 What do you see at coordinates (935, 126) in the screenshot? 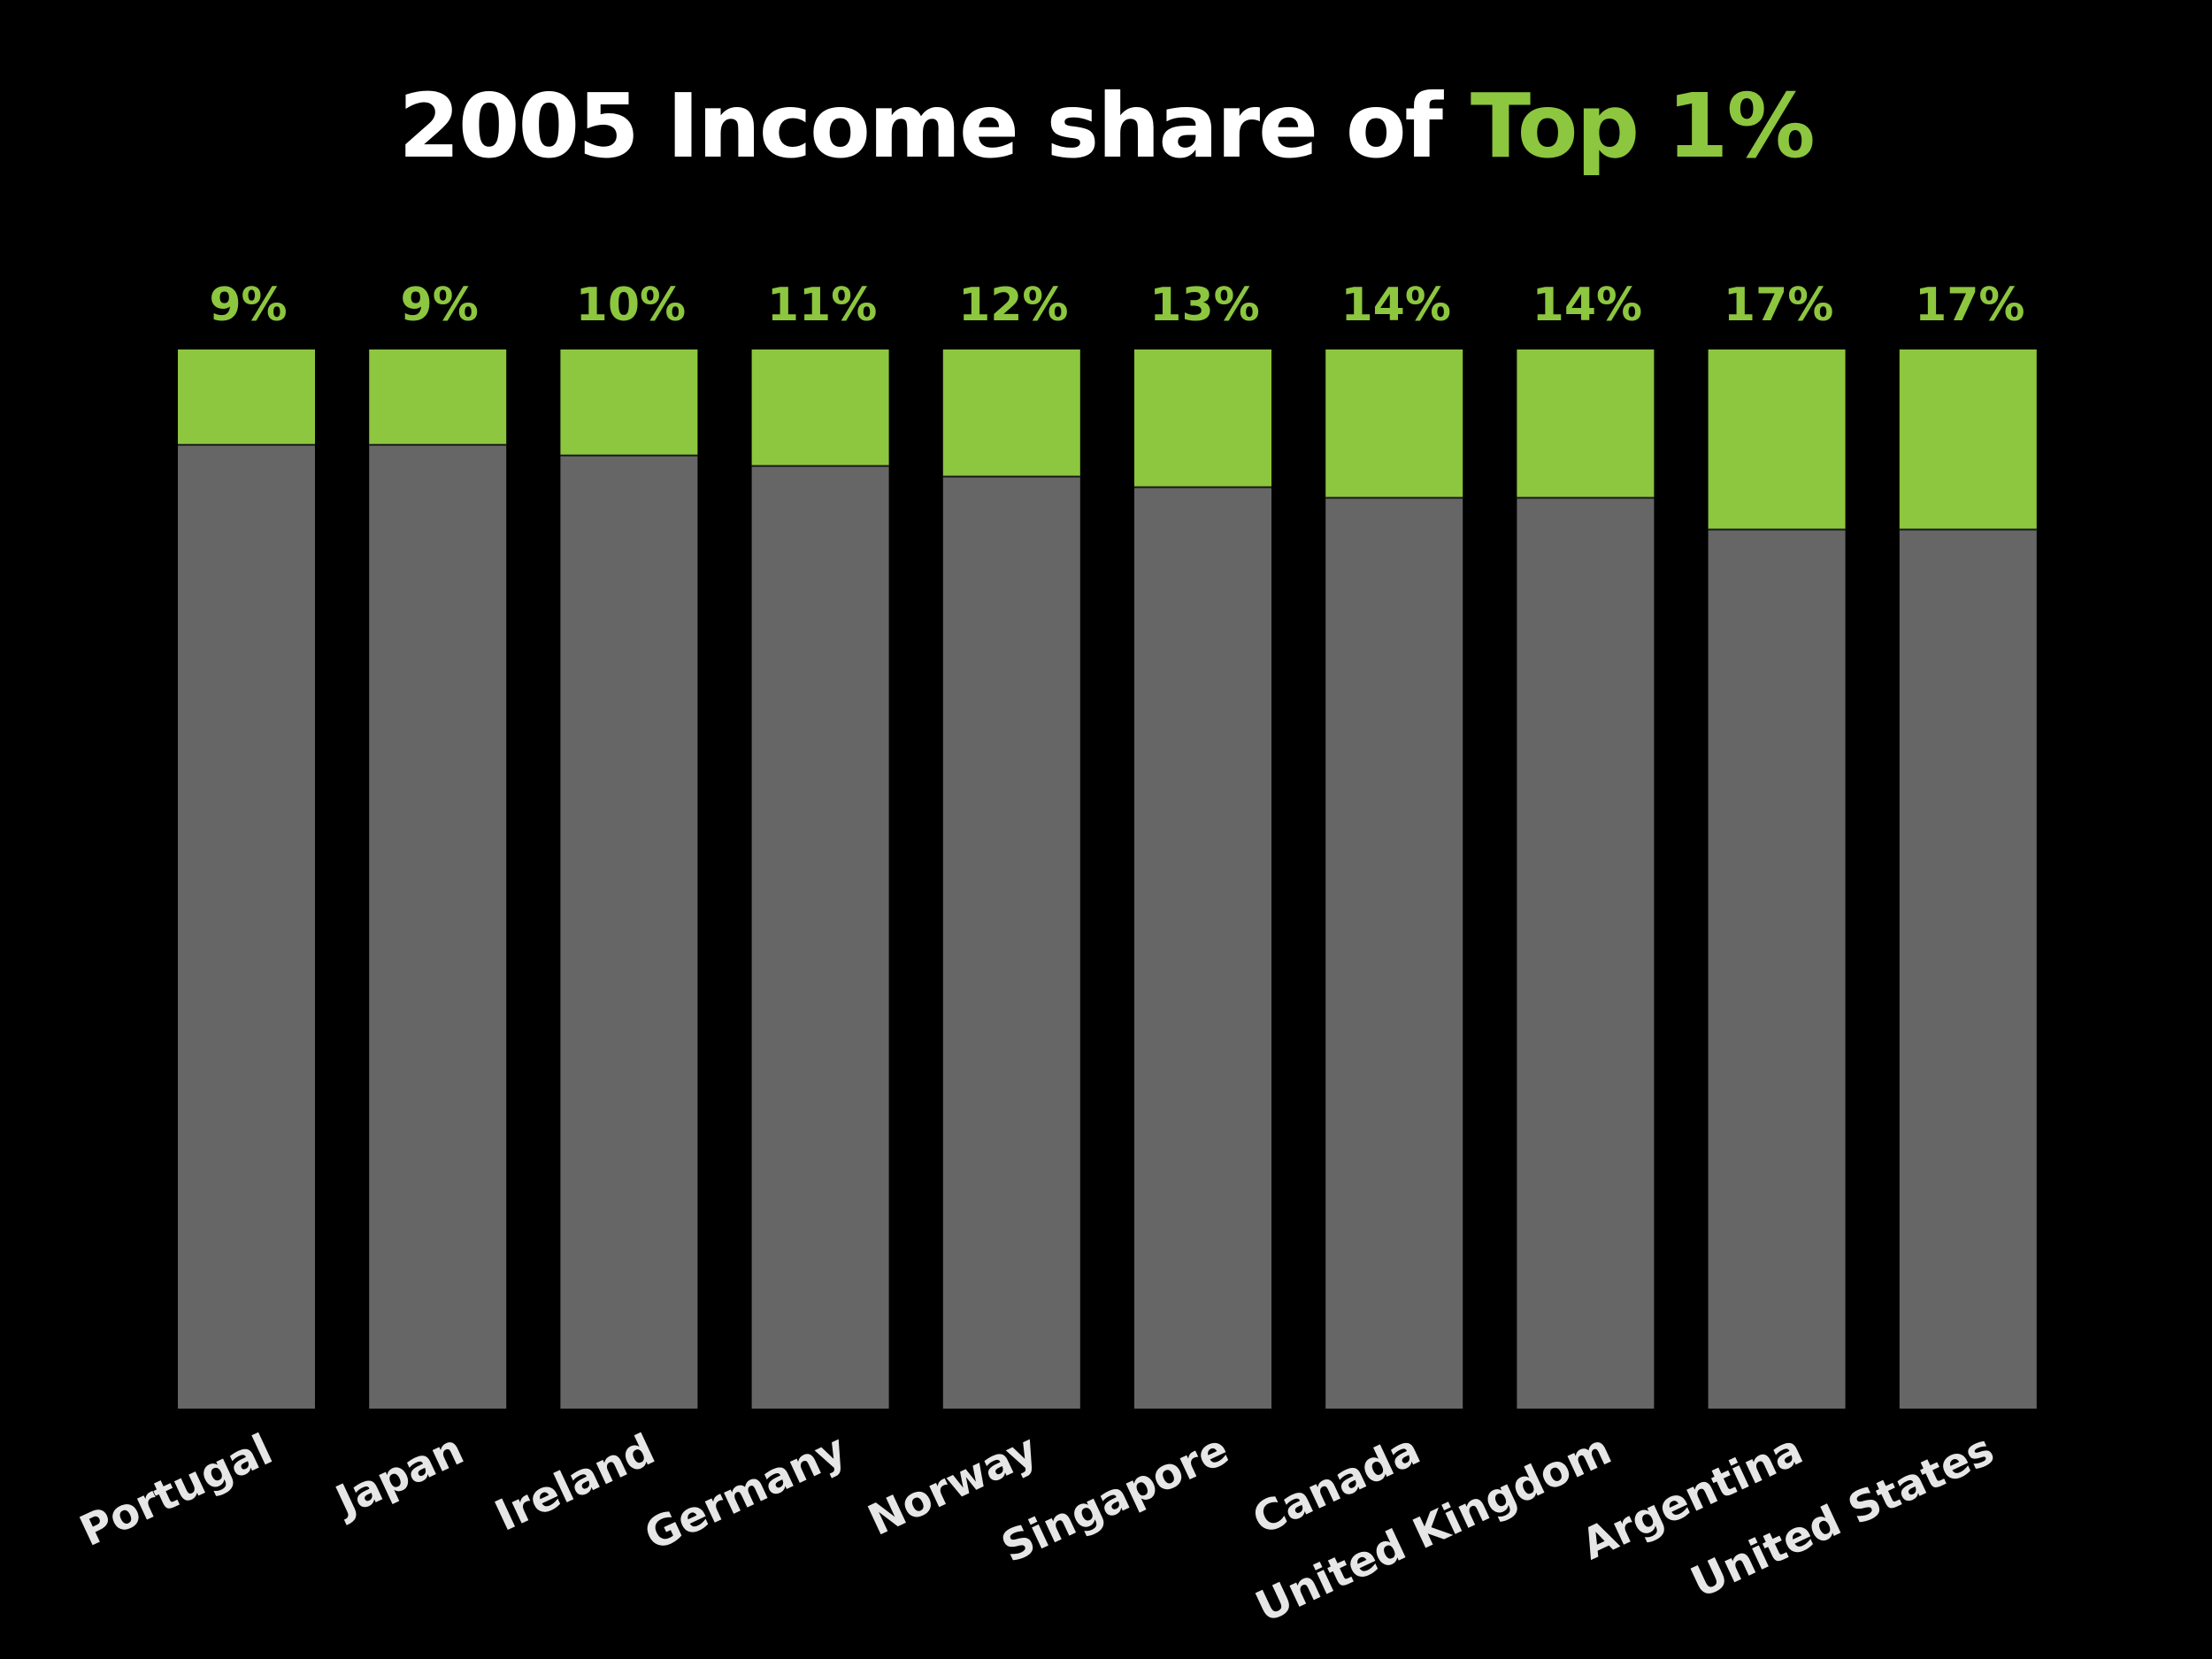
I see `chart-title-main: 2005 Income share of` at bounding box center [935, 126].